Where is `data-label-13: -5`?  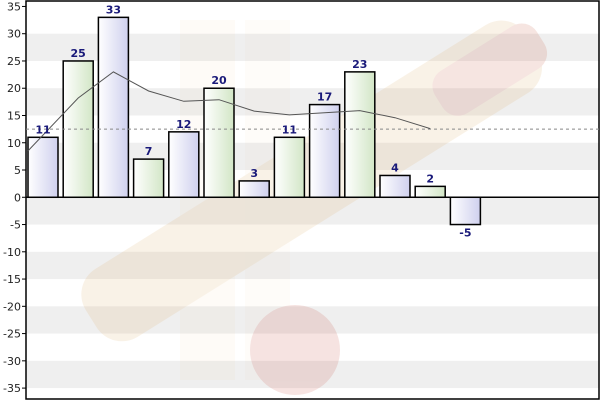
data-label-13: -5 is located at coordinates (465, 233).